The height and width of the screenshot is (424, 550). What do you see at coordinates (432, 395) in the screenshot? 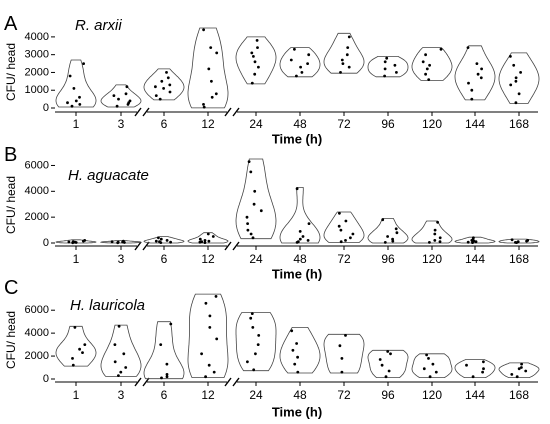
I see `x-tick-label: 120` at bounding box center [432, 395].